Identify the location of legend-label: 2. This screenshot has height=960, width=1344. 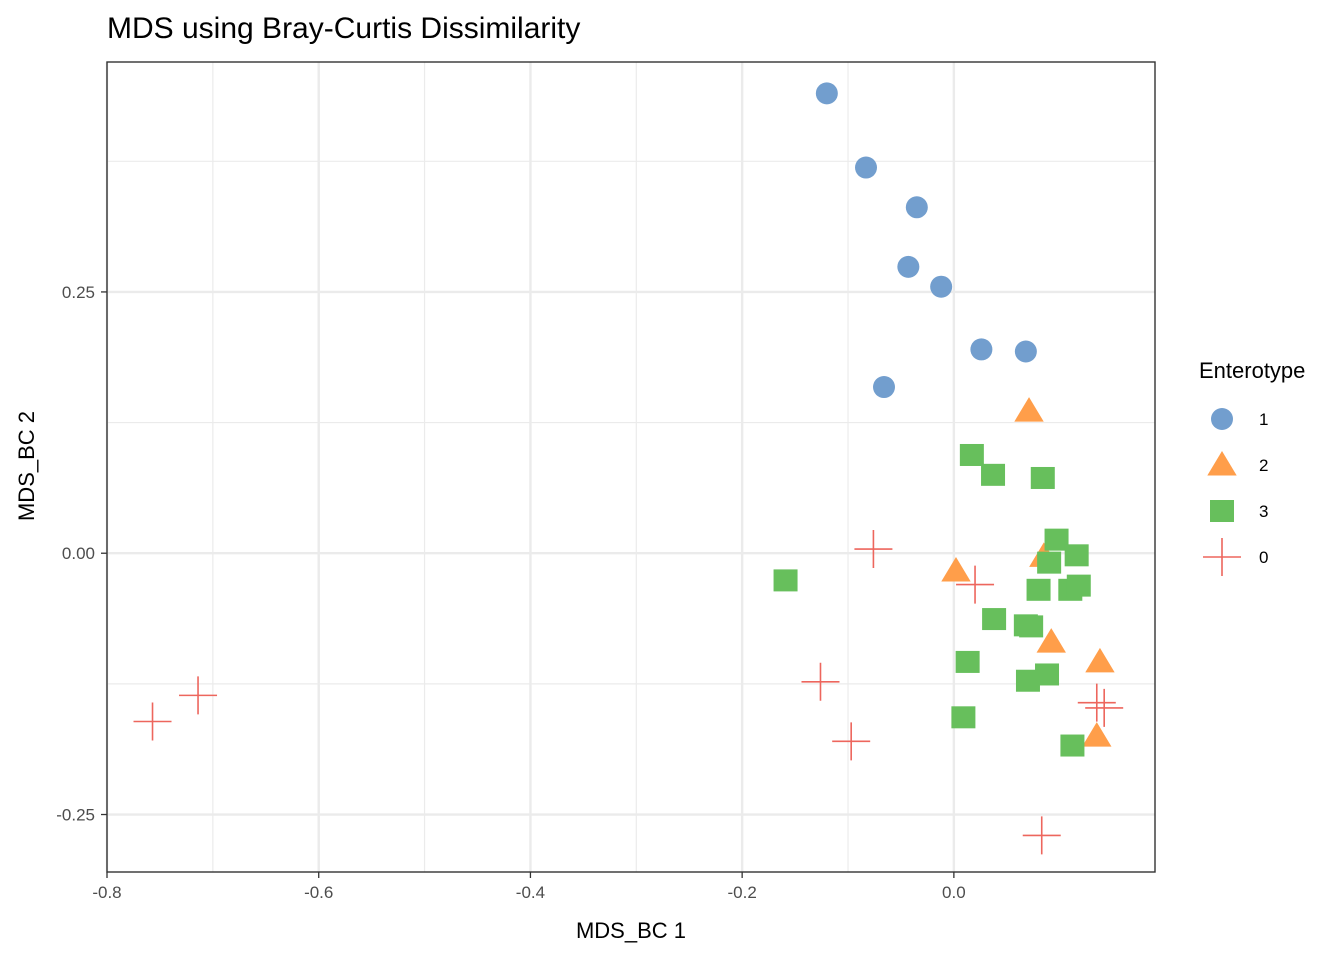
(1263, 465).